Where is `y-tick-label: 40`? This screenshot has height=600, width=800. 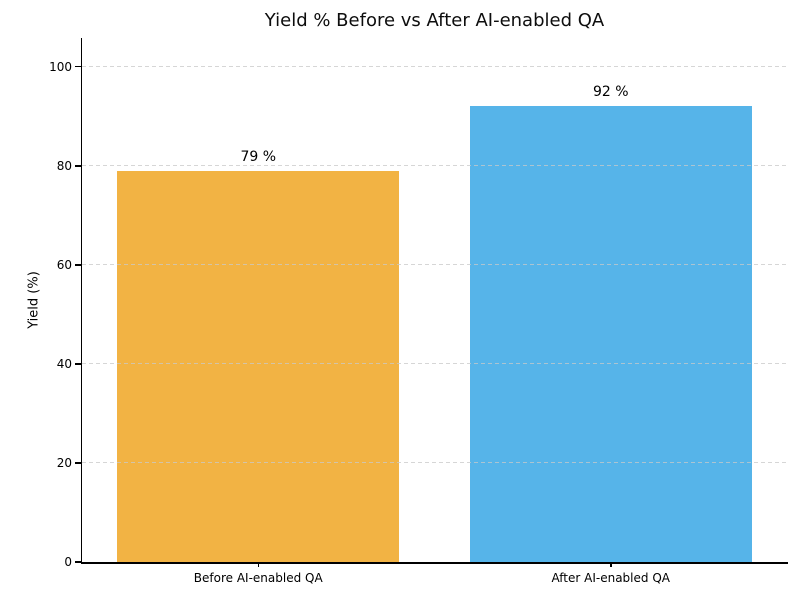 y-tick-label: 40 is located at coordinates (64, 363).